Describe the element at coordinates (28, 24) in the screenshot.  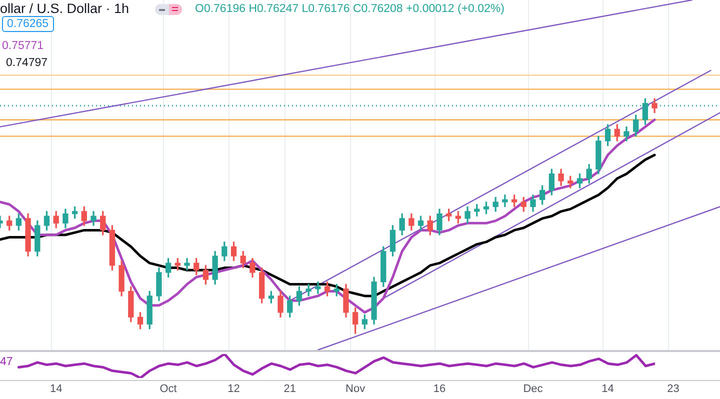
I see `text: 0.76265` at that location.